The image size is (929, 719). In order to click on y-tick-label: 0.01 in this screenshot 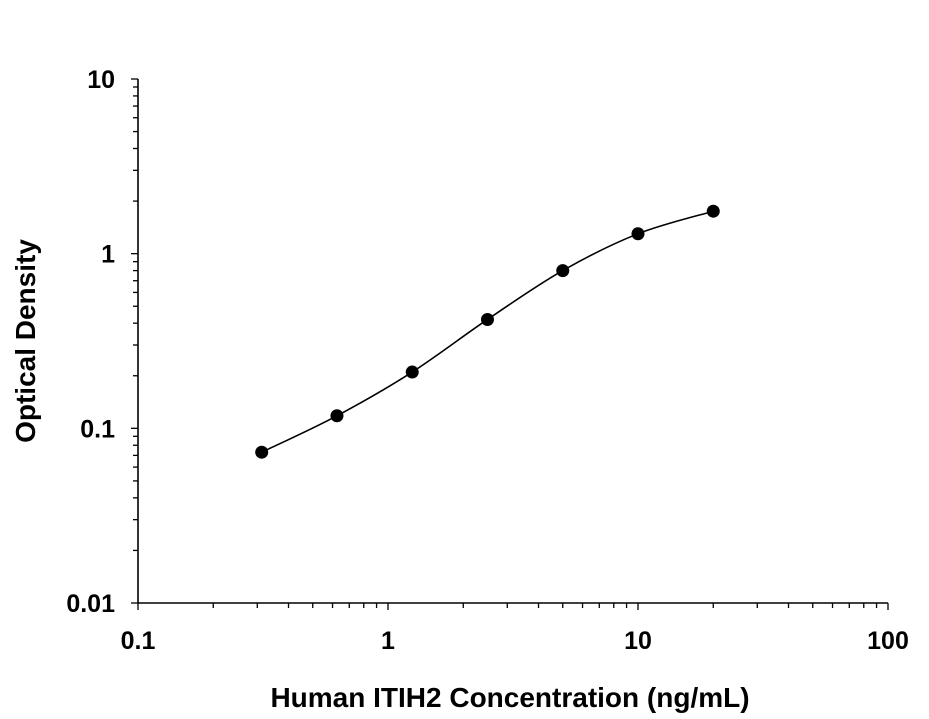, I will do `click(90, 604)`.